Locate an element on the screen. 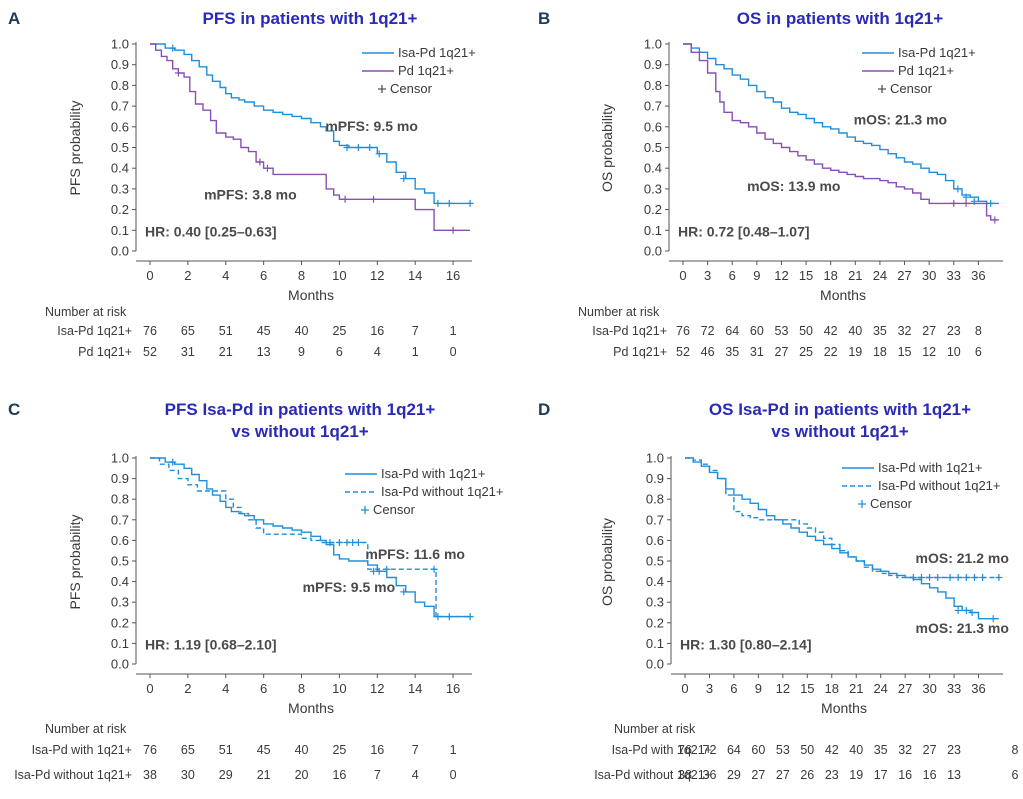  risk-value: 8 is located at coordinates (1015, 750).